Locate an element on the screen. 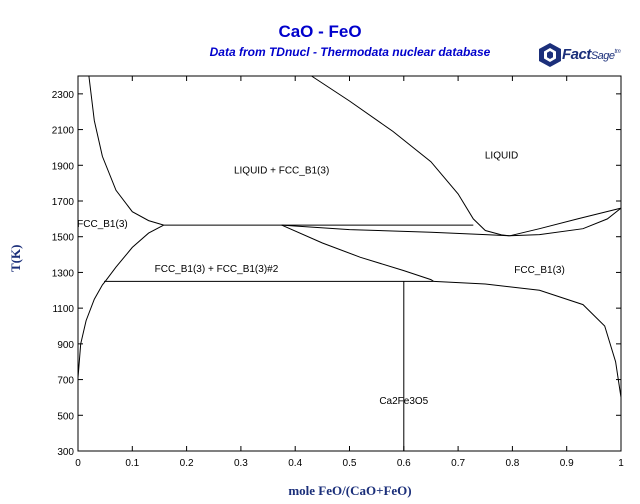 The height and width of the screenshot is (504, 640). y-tick-label: 900 is located at coordinates (65, 345).